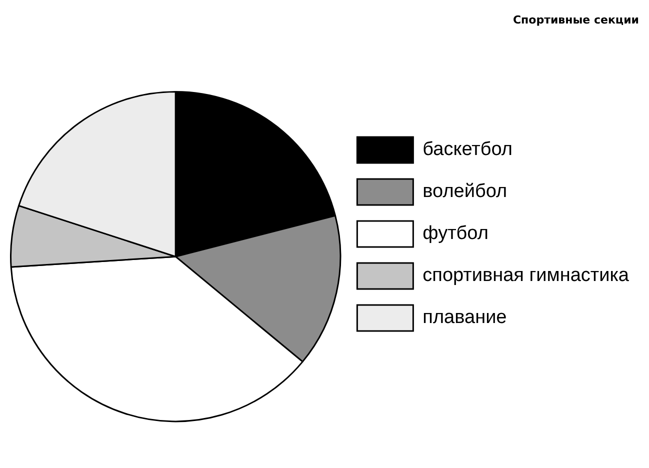  What do you see at coordinates (575, 19) in the screenshot?
I see `chart-title: Спортивные секции` at bounding box center [575, 19].